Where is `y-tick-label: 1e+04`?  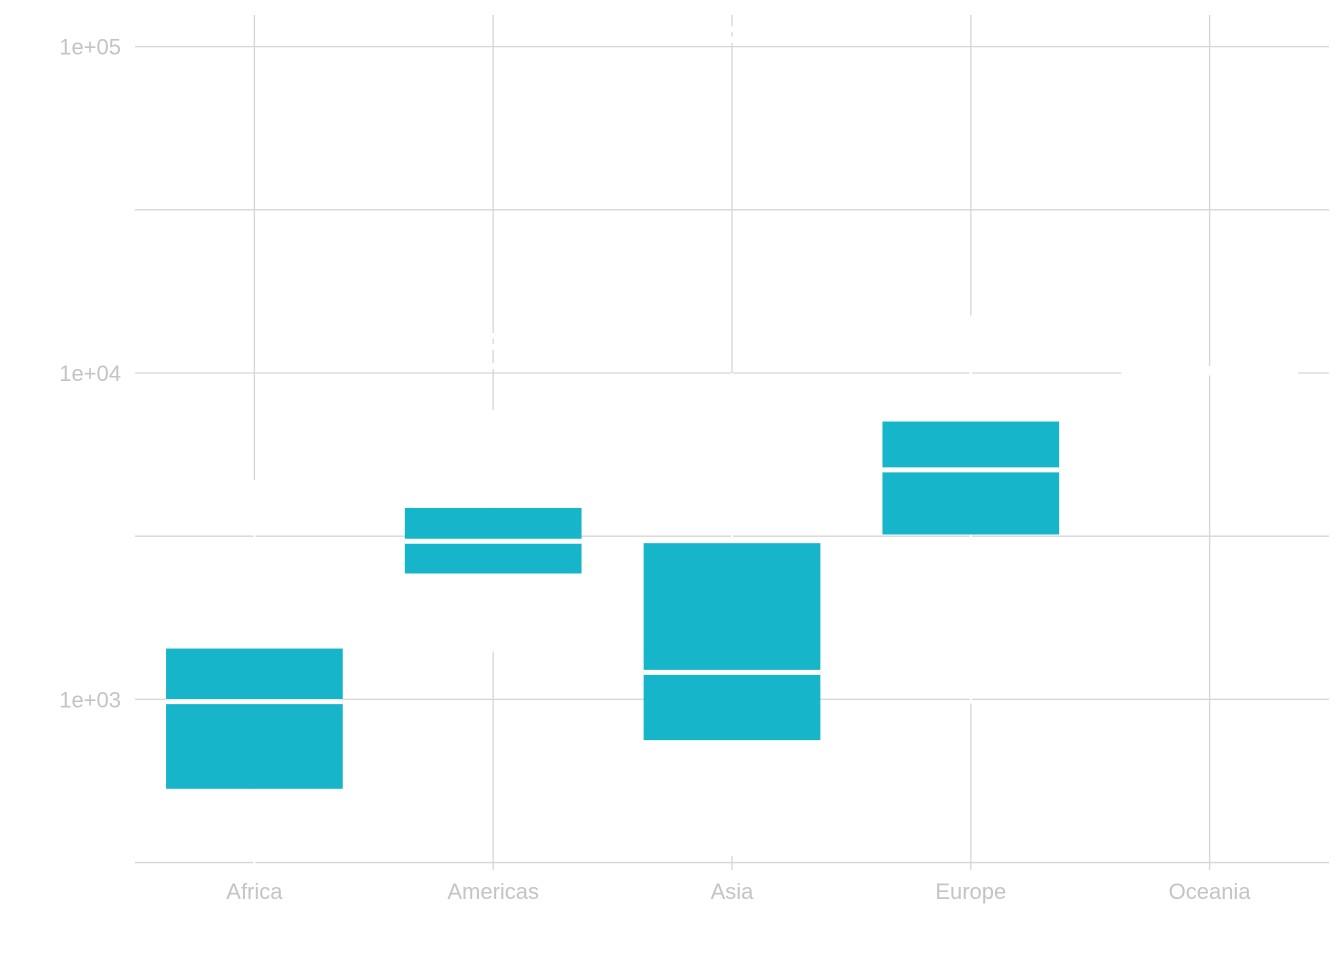
y-tick-label: 1e+04 is located at coordinates (90, 373).